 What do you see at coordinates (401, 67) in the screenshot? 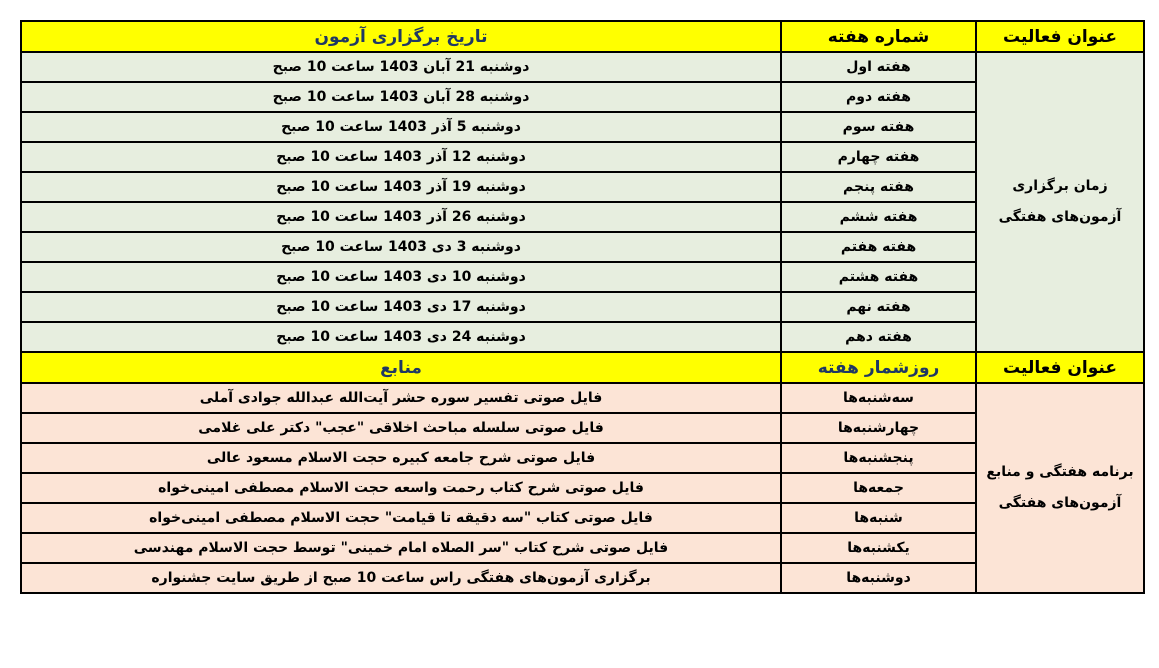
I see `exam-date-cell: دوشنبه 21 آبان 1403 ساعت 10 صبح` at bounding box center [401, 67].